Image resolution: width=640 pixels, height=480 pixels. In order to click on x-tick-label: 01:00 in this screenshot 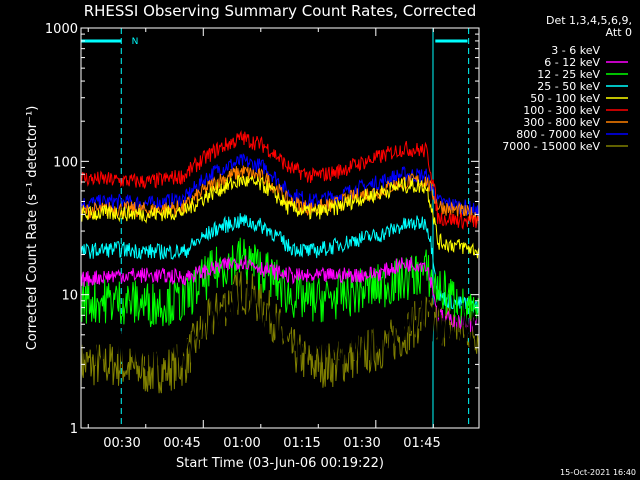, I will do `click(241, 443)`.